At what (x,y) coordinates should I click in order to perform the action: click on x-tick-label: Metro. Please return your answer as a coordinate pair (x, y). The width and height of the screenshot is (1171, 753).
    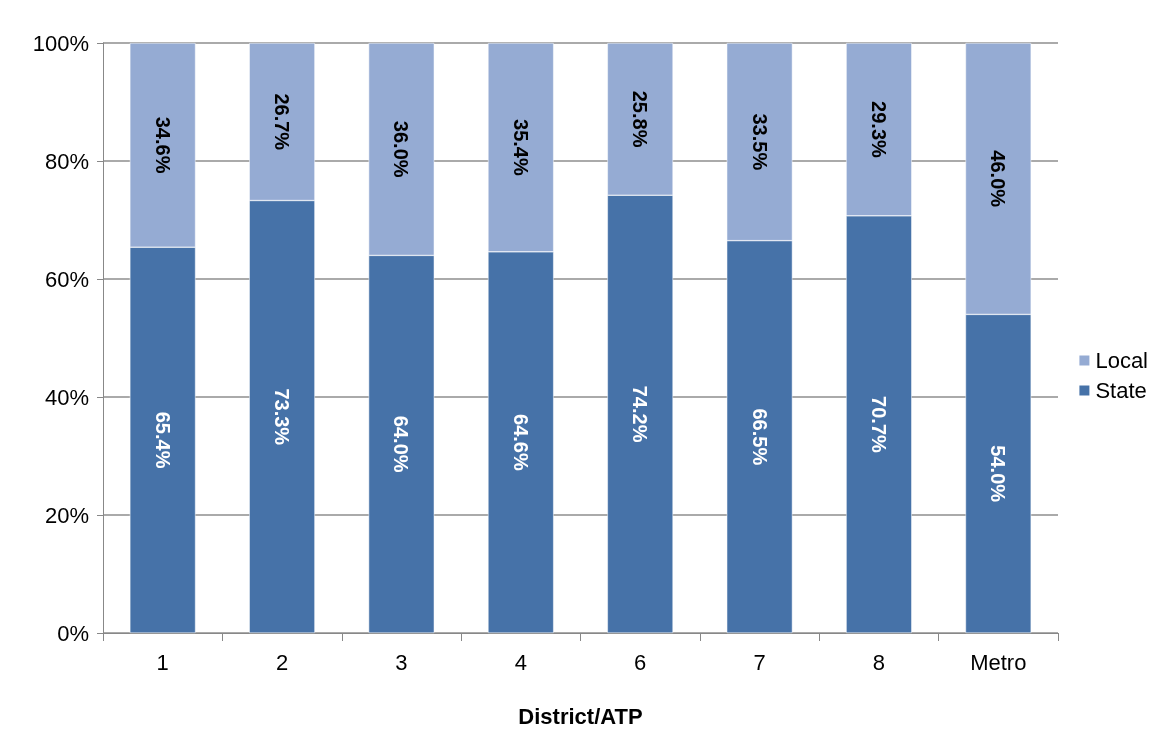
    Looking at the image, I should click on (998, 662).